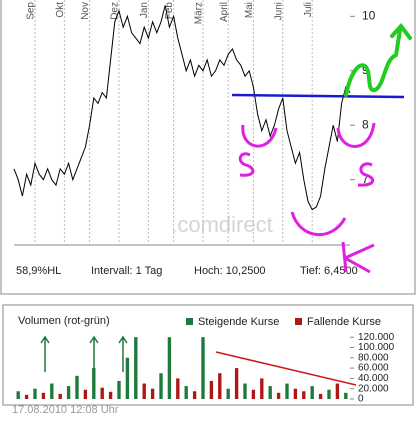  Describe the element at coordinates (169, 11) in the screenshot. I see `x-tick-label: Feb` at that location.